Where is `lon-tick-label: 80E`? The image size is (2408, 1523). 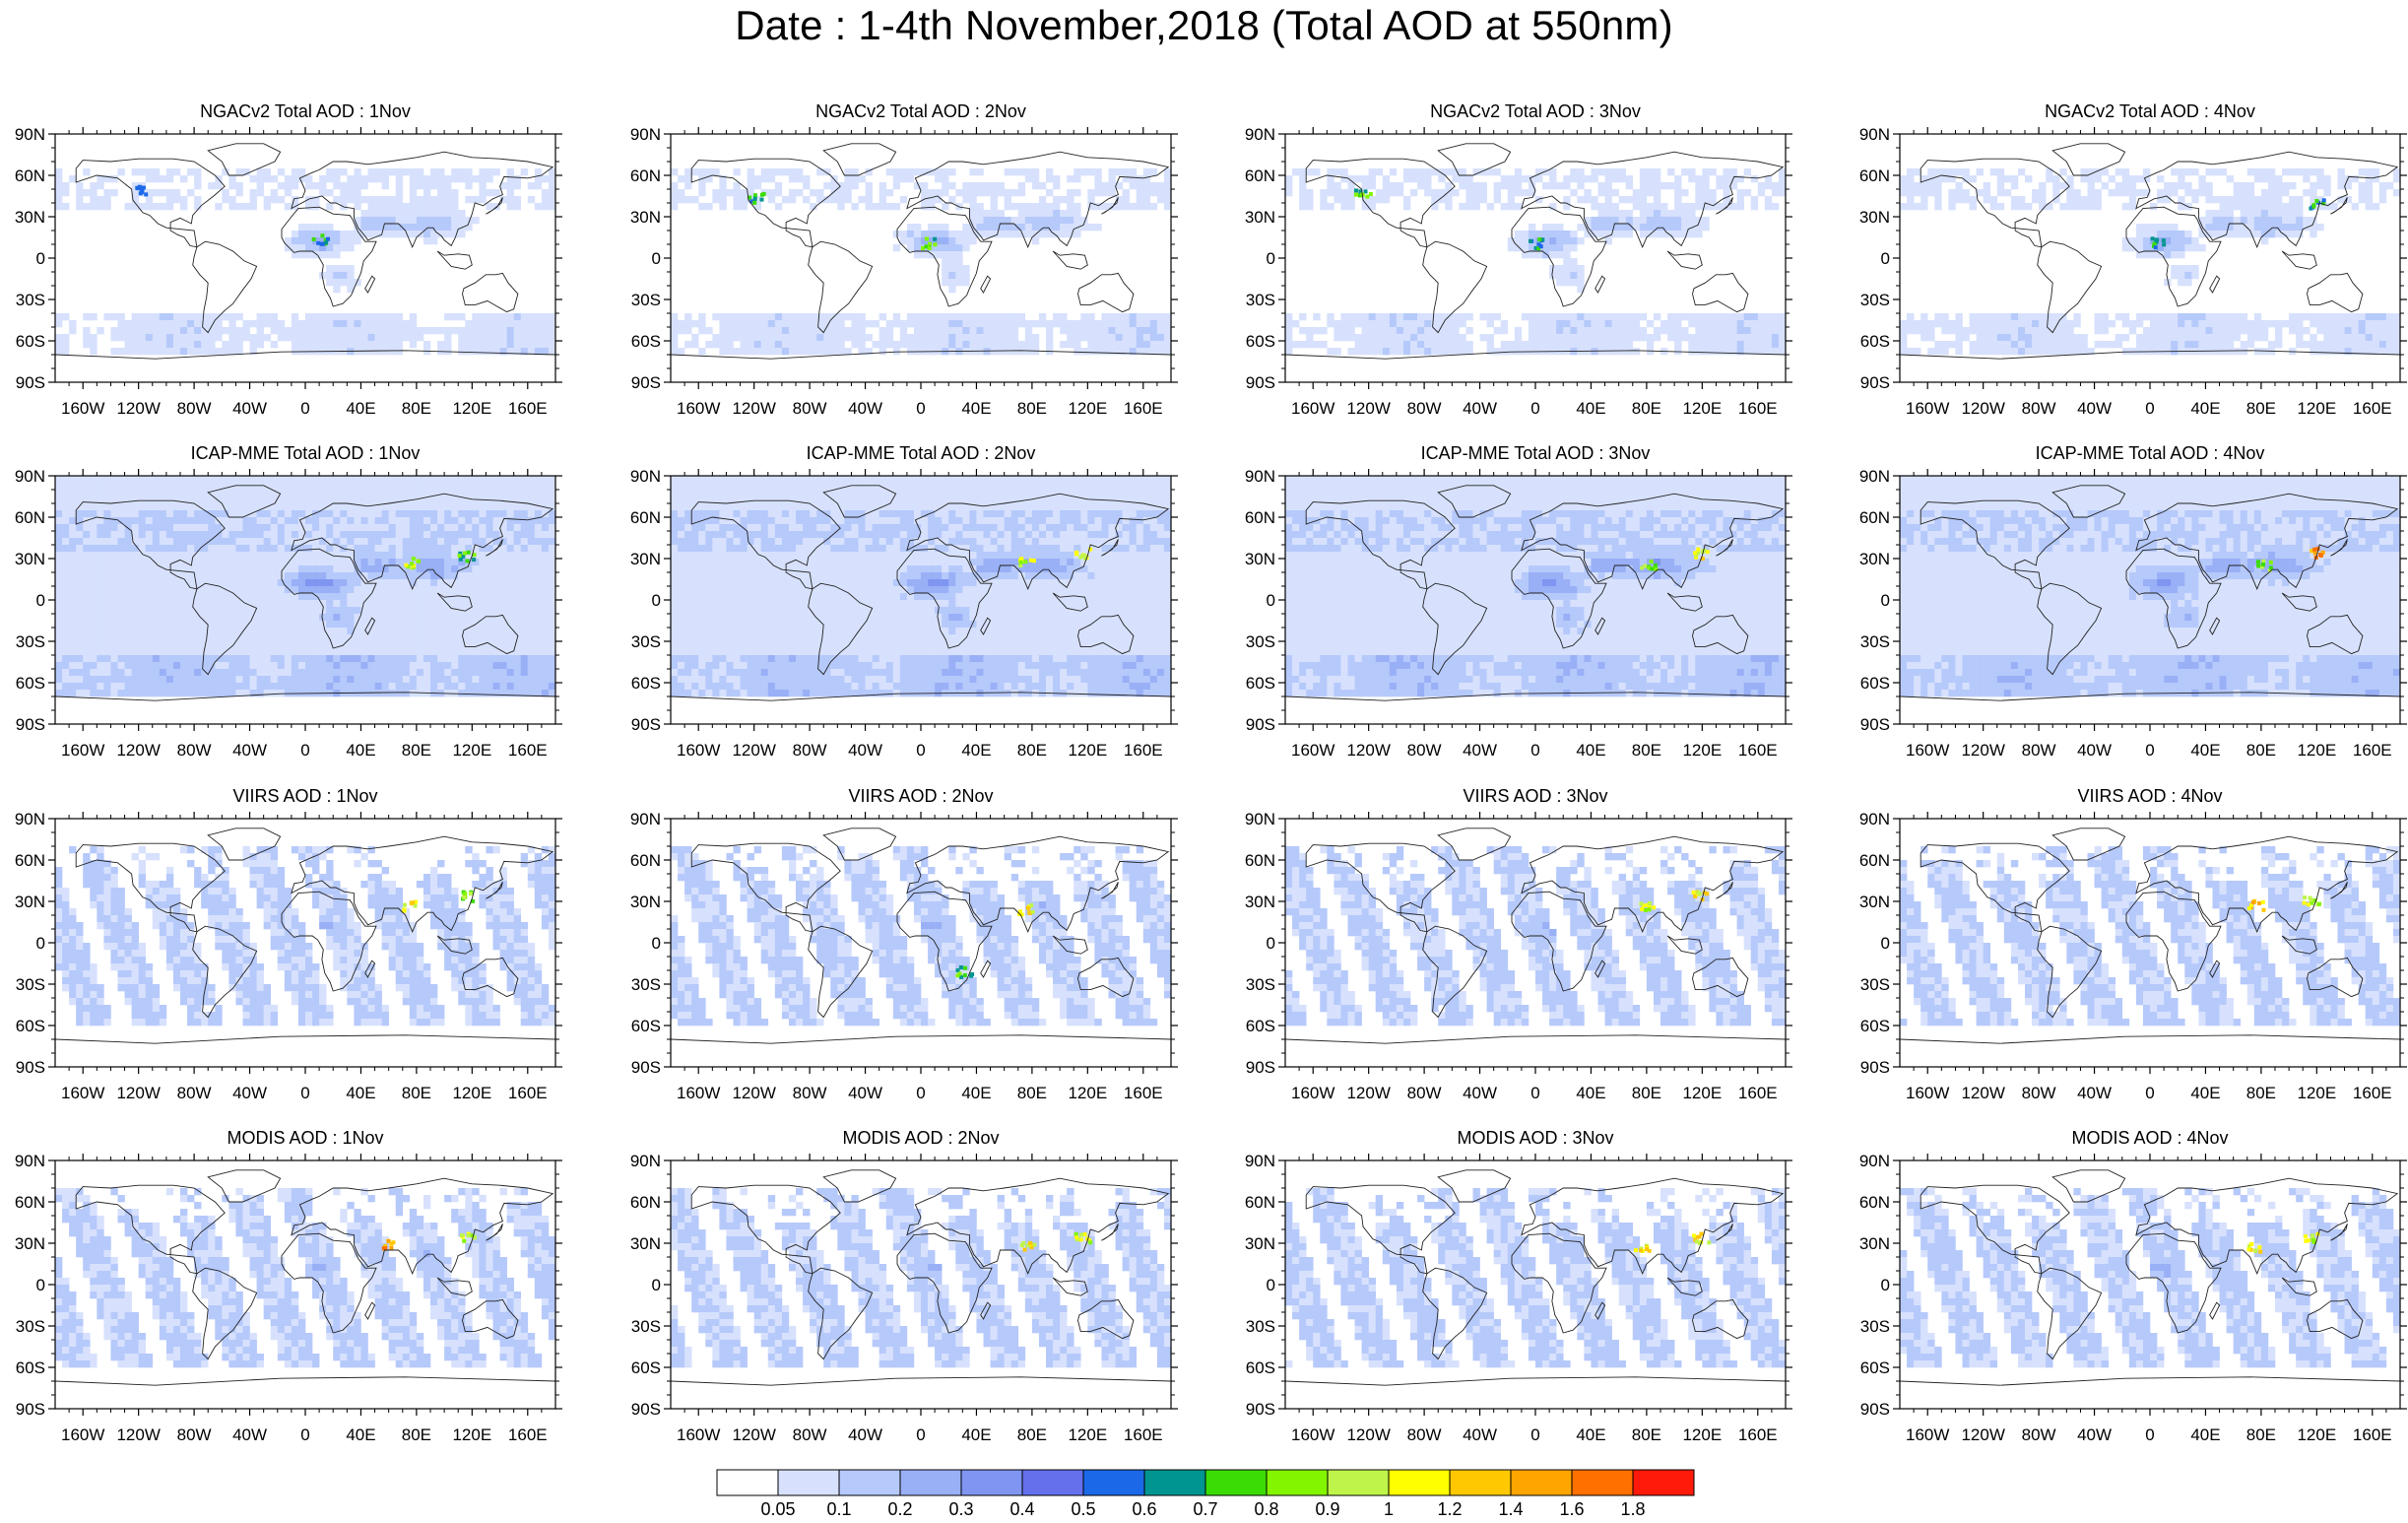
lon-tick-label: 80E is located at coordinates (1646, 409).